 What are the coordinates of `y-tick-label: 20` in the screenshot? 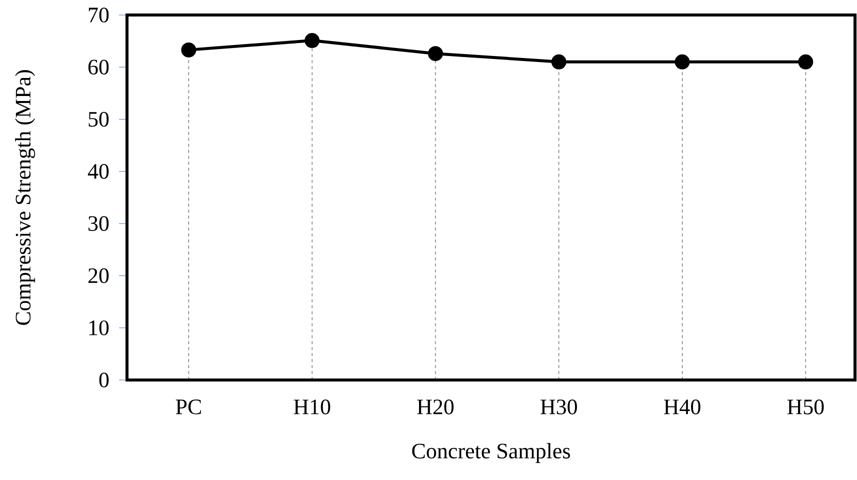 It's located at (98, 276).